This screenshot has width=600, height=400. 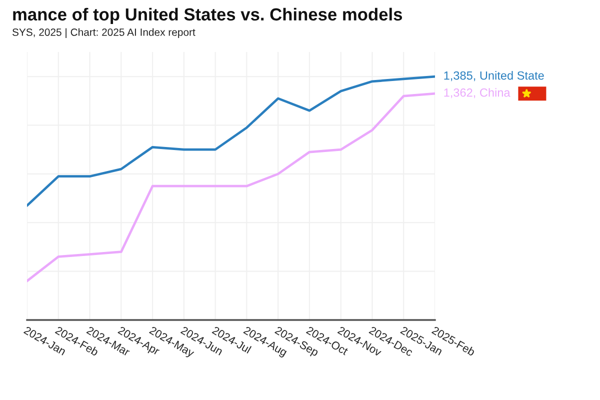 I want to click on annotation: 1,362, China, so click(x=477, y=93).